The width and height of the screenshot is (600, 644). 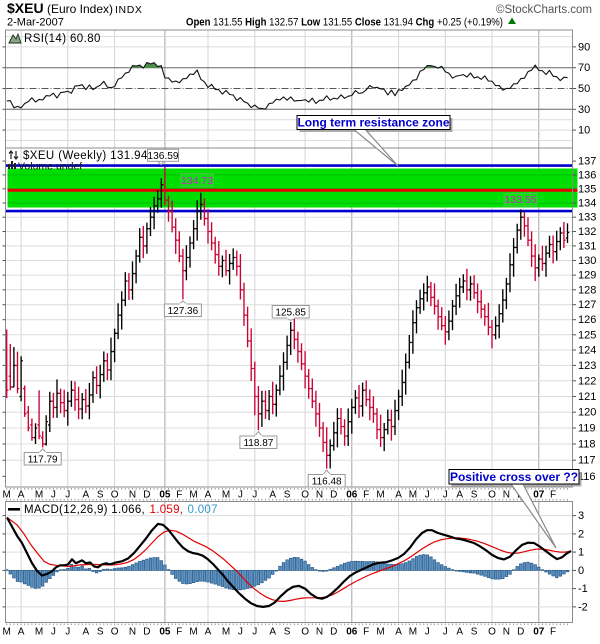 What do you see at coordinates (587, 162) in the screenshot?
I see `svg-text: 137` at bounding box center [587, 162].